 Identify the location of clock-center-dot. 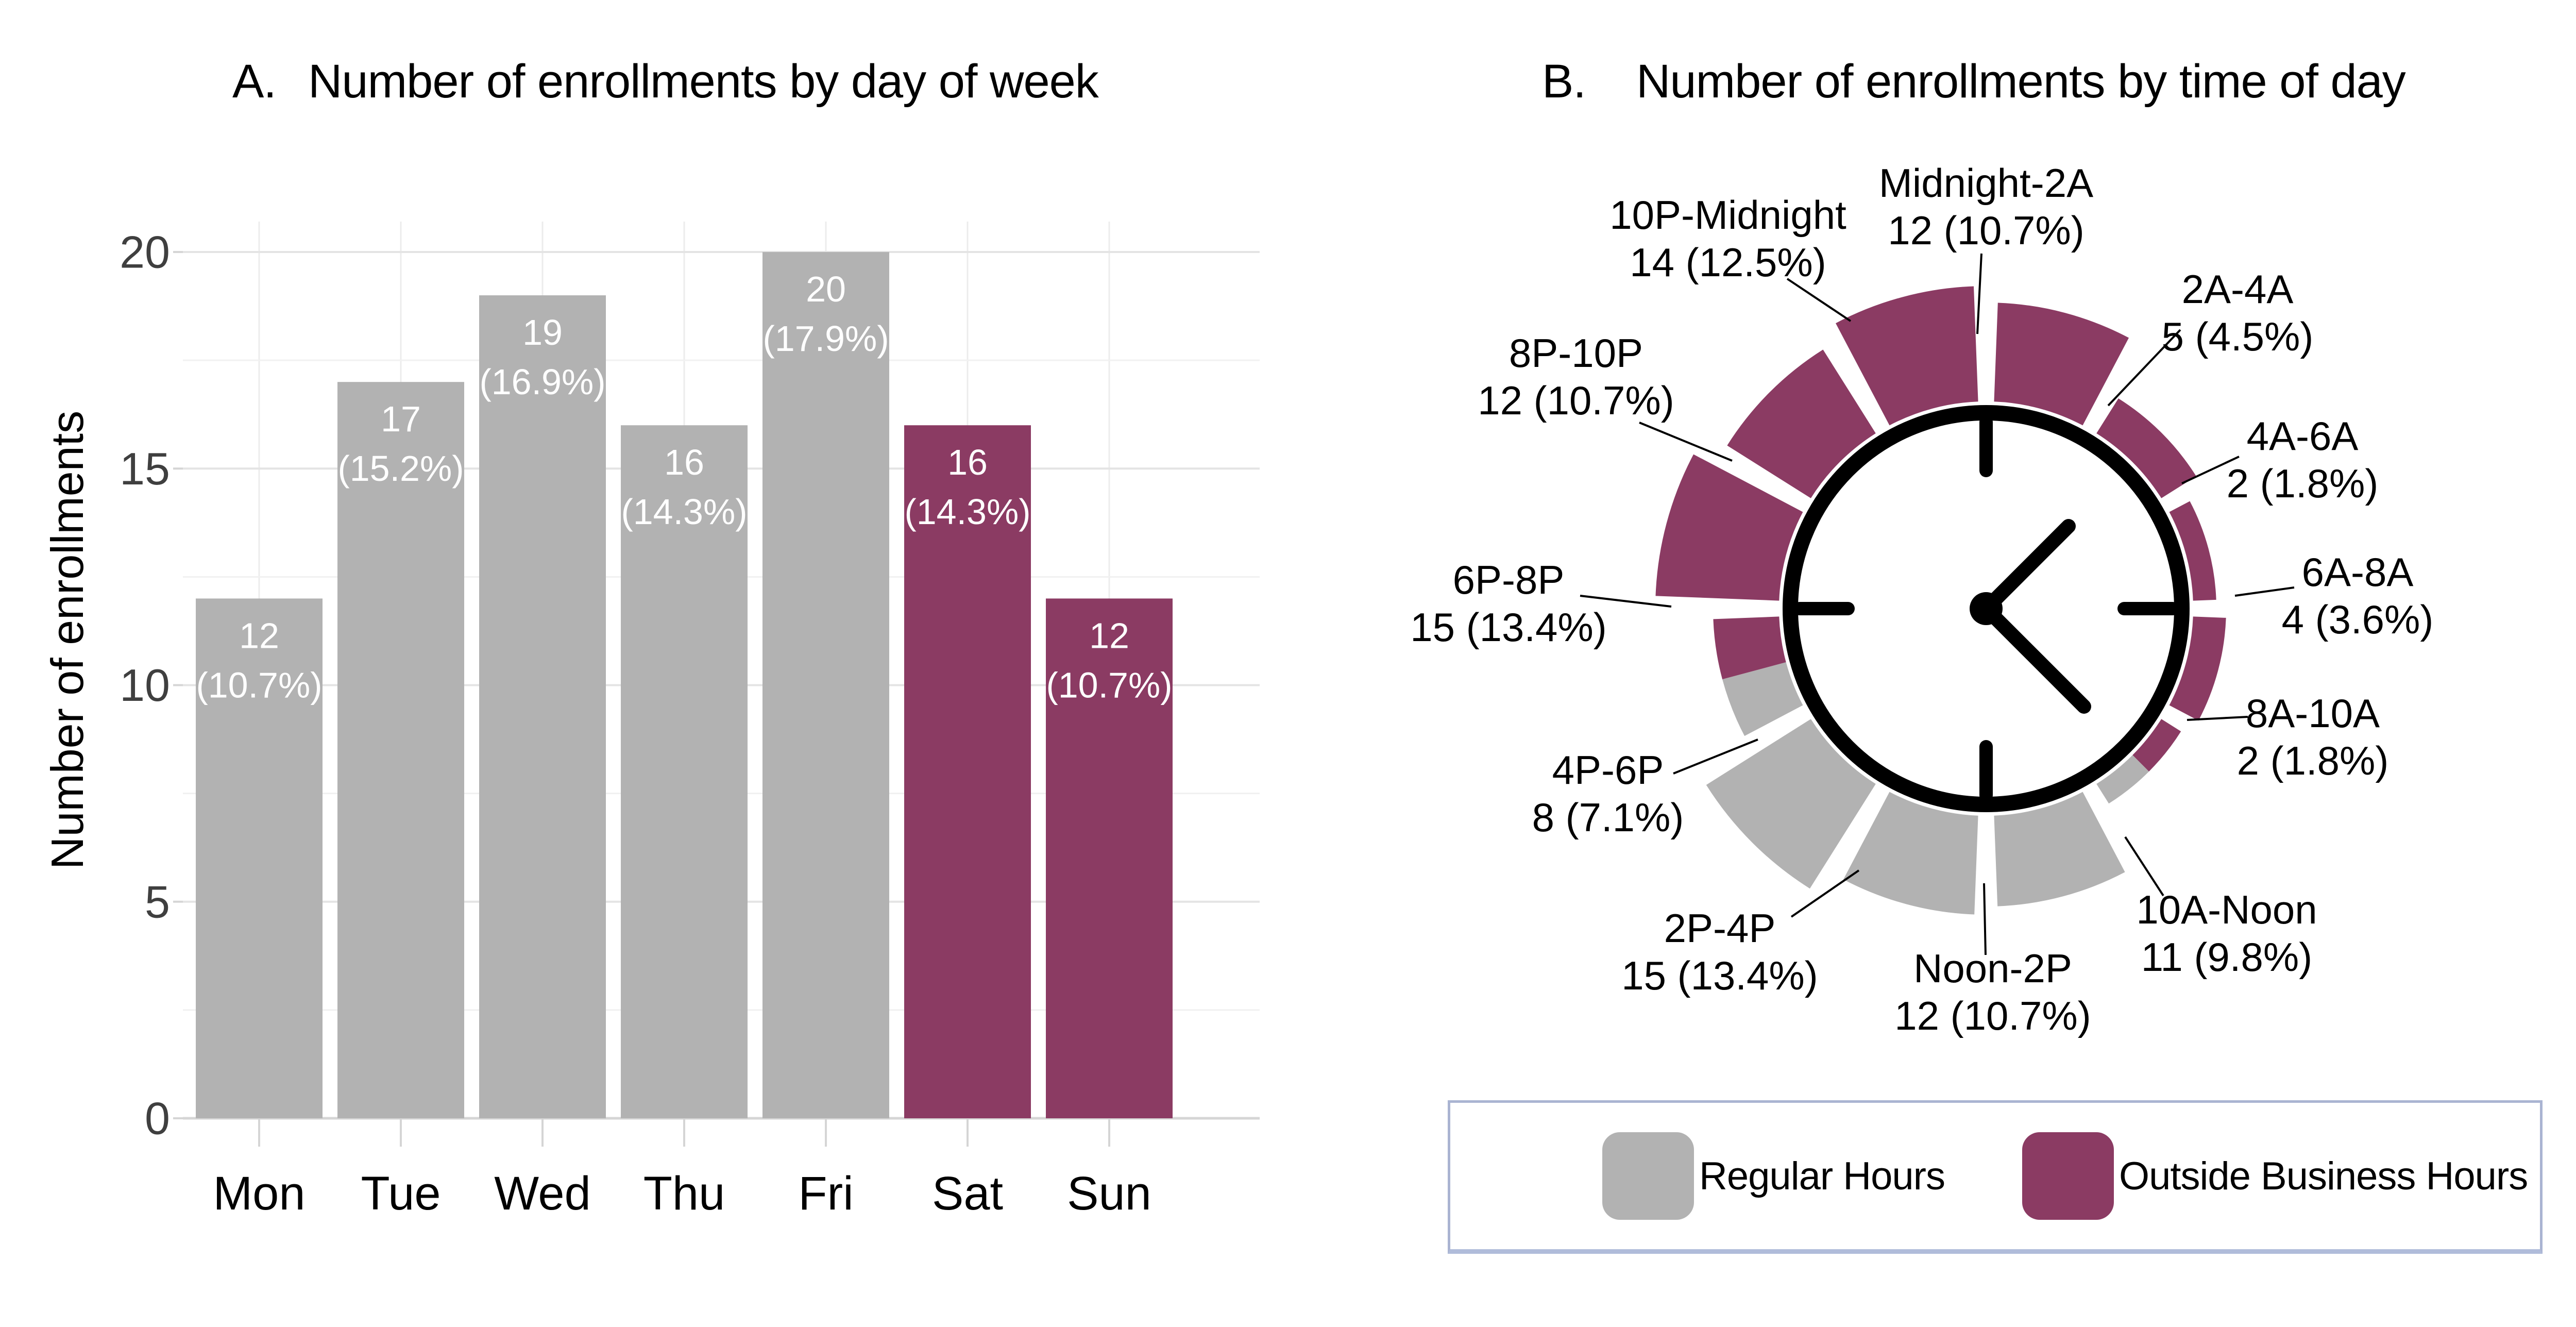
(1986, 608).